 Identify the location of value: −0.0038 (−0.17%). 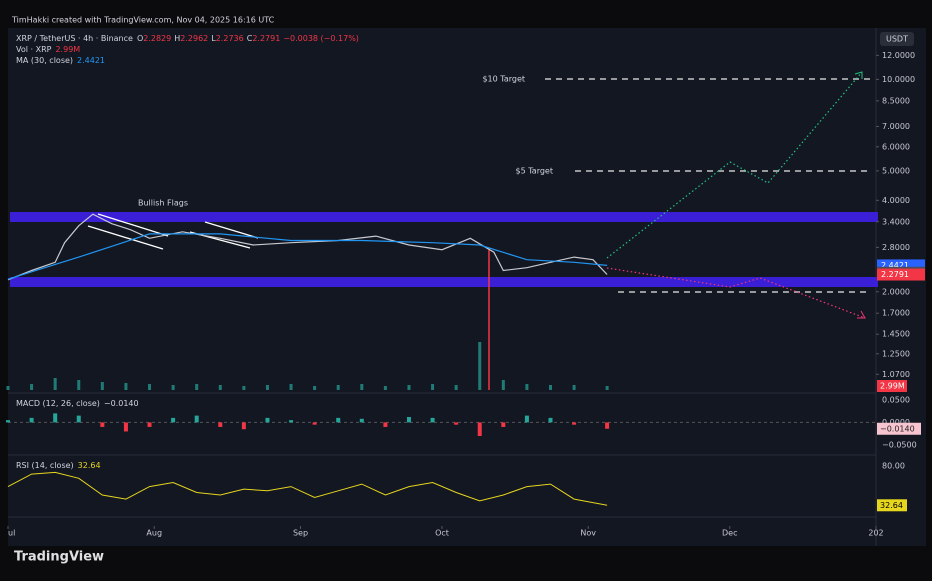
(321, 38).